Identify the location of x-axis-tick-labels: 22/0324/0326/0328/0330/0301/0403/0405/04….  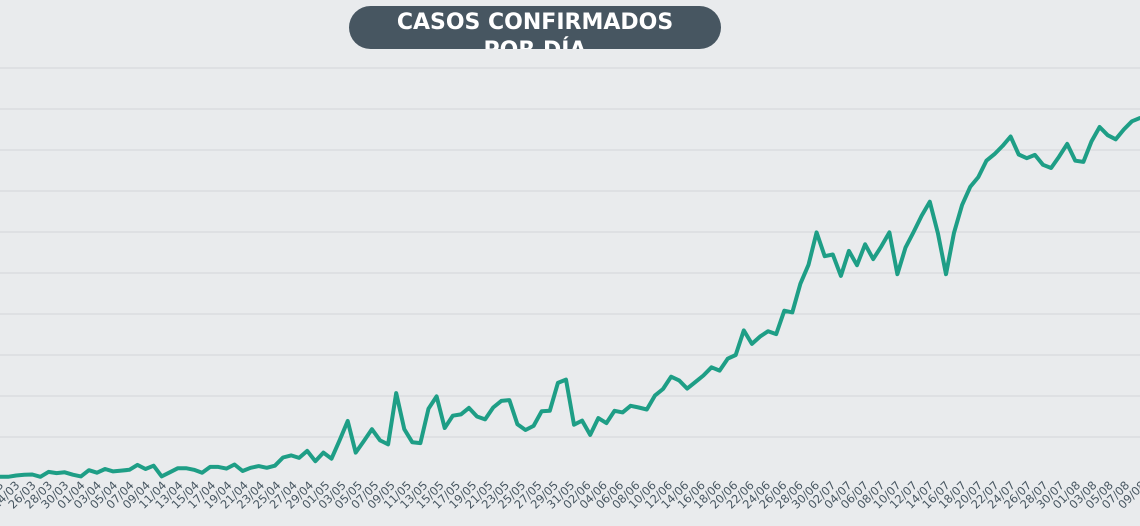
(570, 494).